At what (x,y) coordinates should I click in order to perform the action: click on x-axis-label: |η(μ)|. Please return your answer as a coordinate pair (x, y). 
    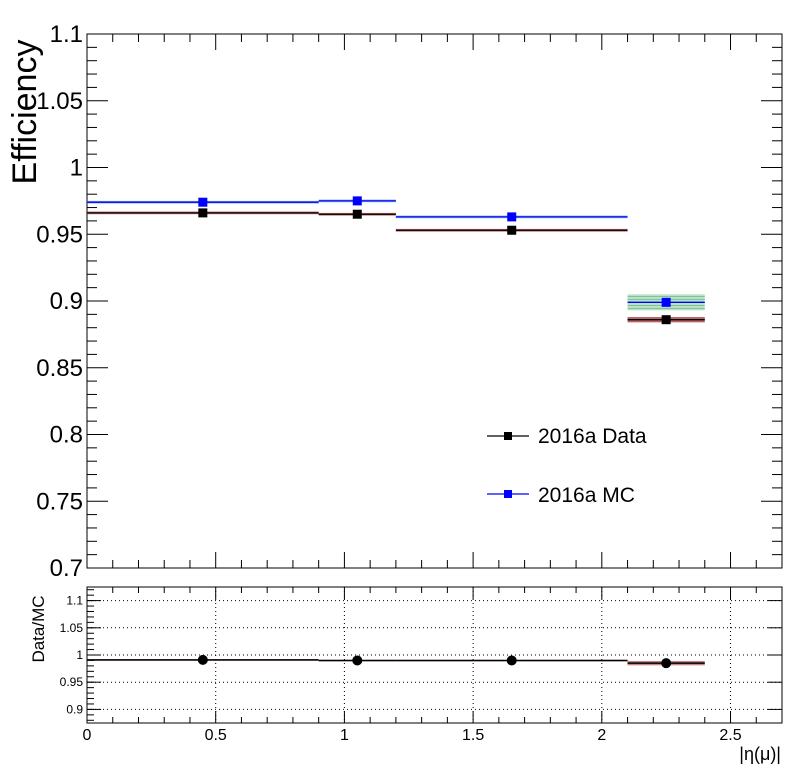
    Looking at the image, I should click on (760, 754).